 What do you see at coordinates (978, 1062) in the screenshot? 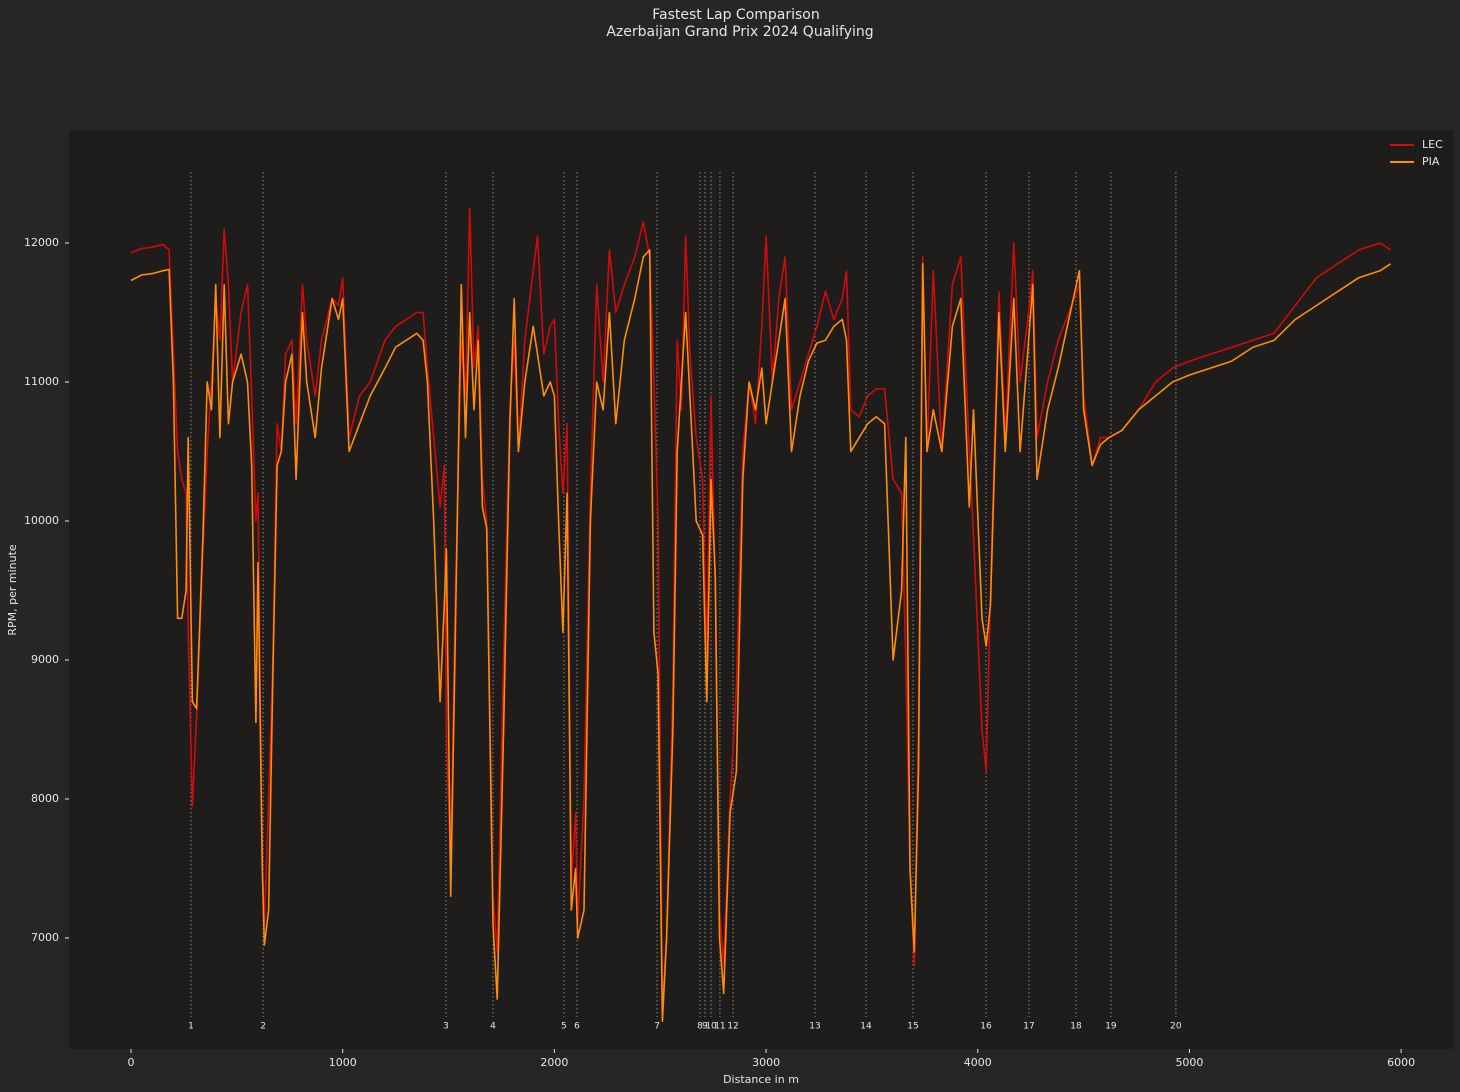
I see `x-tick-label: 4000` at bounding box center [978, 1062].